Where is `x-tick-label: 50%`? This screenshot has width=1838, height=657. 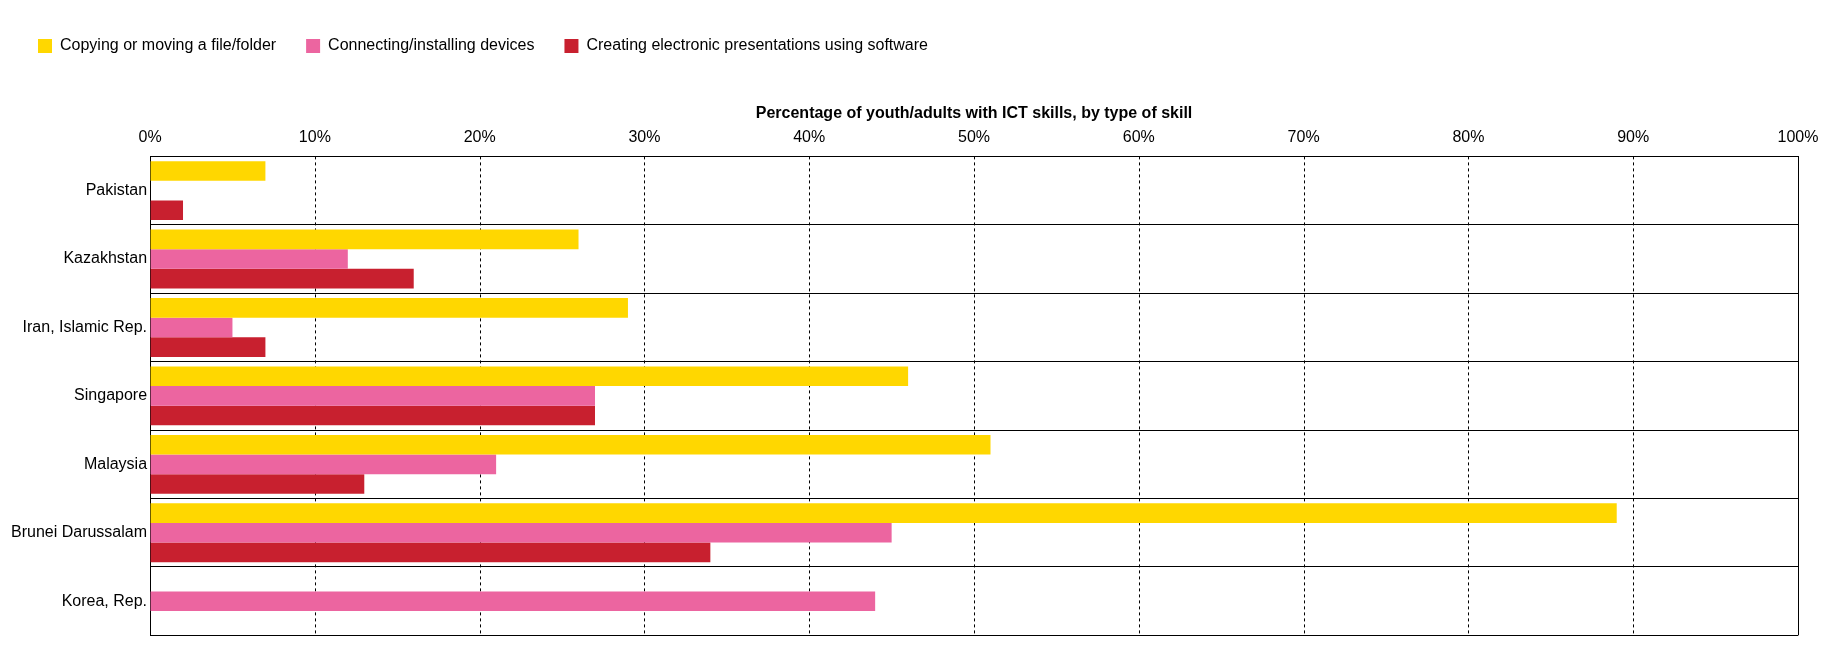
x-tick-label: 50% is located at coordinates (974, 137).